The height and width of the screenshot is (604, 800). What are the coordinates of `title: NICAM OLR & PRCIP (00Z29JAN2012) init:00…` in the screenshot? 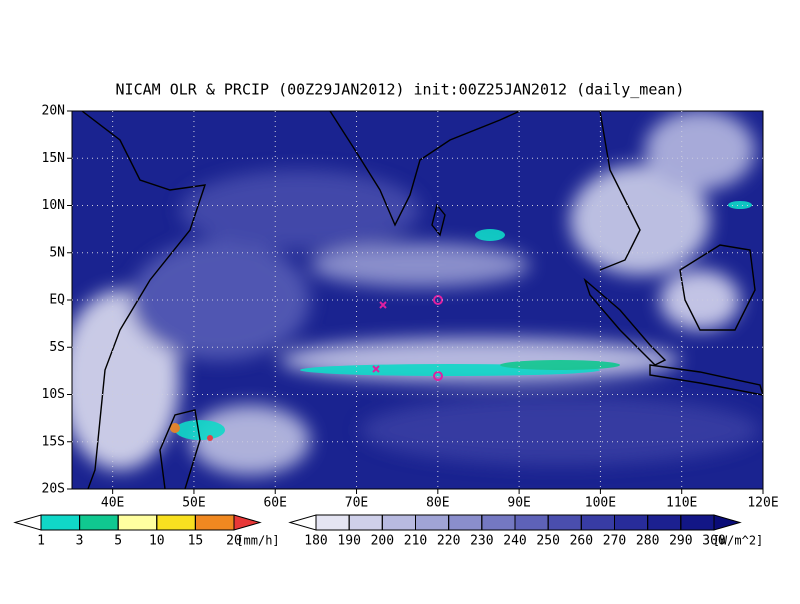 It's located at (400, 90).